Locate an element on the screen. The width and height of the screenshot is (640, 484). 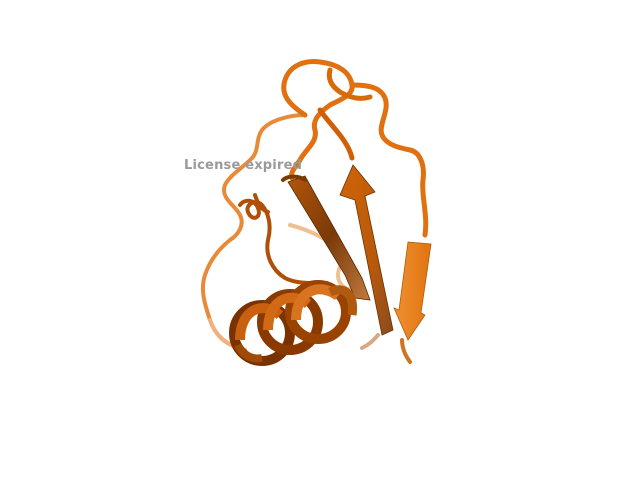
top-loop is located at coordinates (355, 148).